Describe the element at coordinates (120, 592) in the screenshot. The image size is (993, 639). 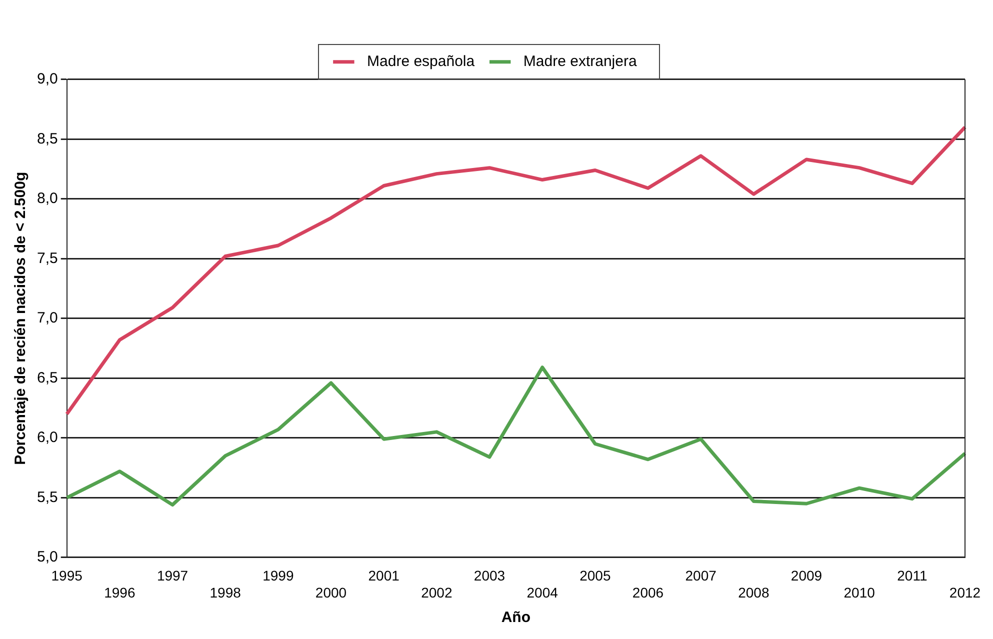
I see `x-tick-label: 1996` at that location.